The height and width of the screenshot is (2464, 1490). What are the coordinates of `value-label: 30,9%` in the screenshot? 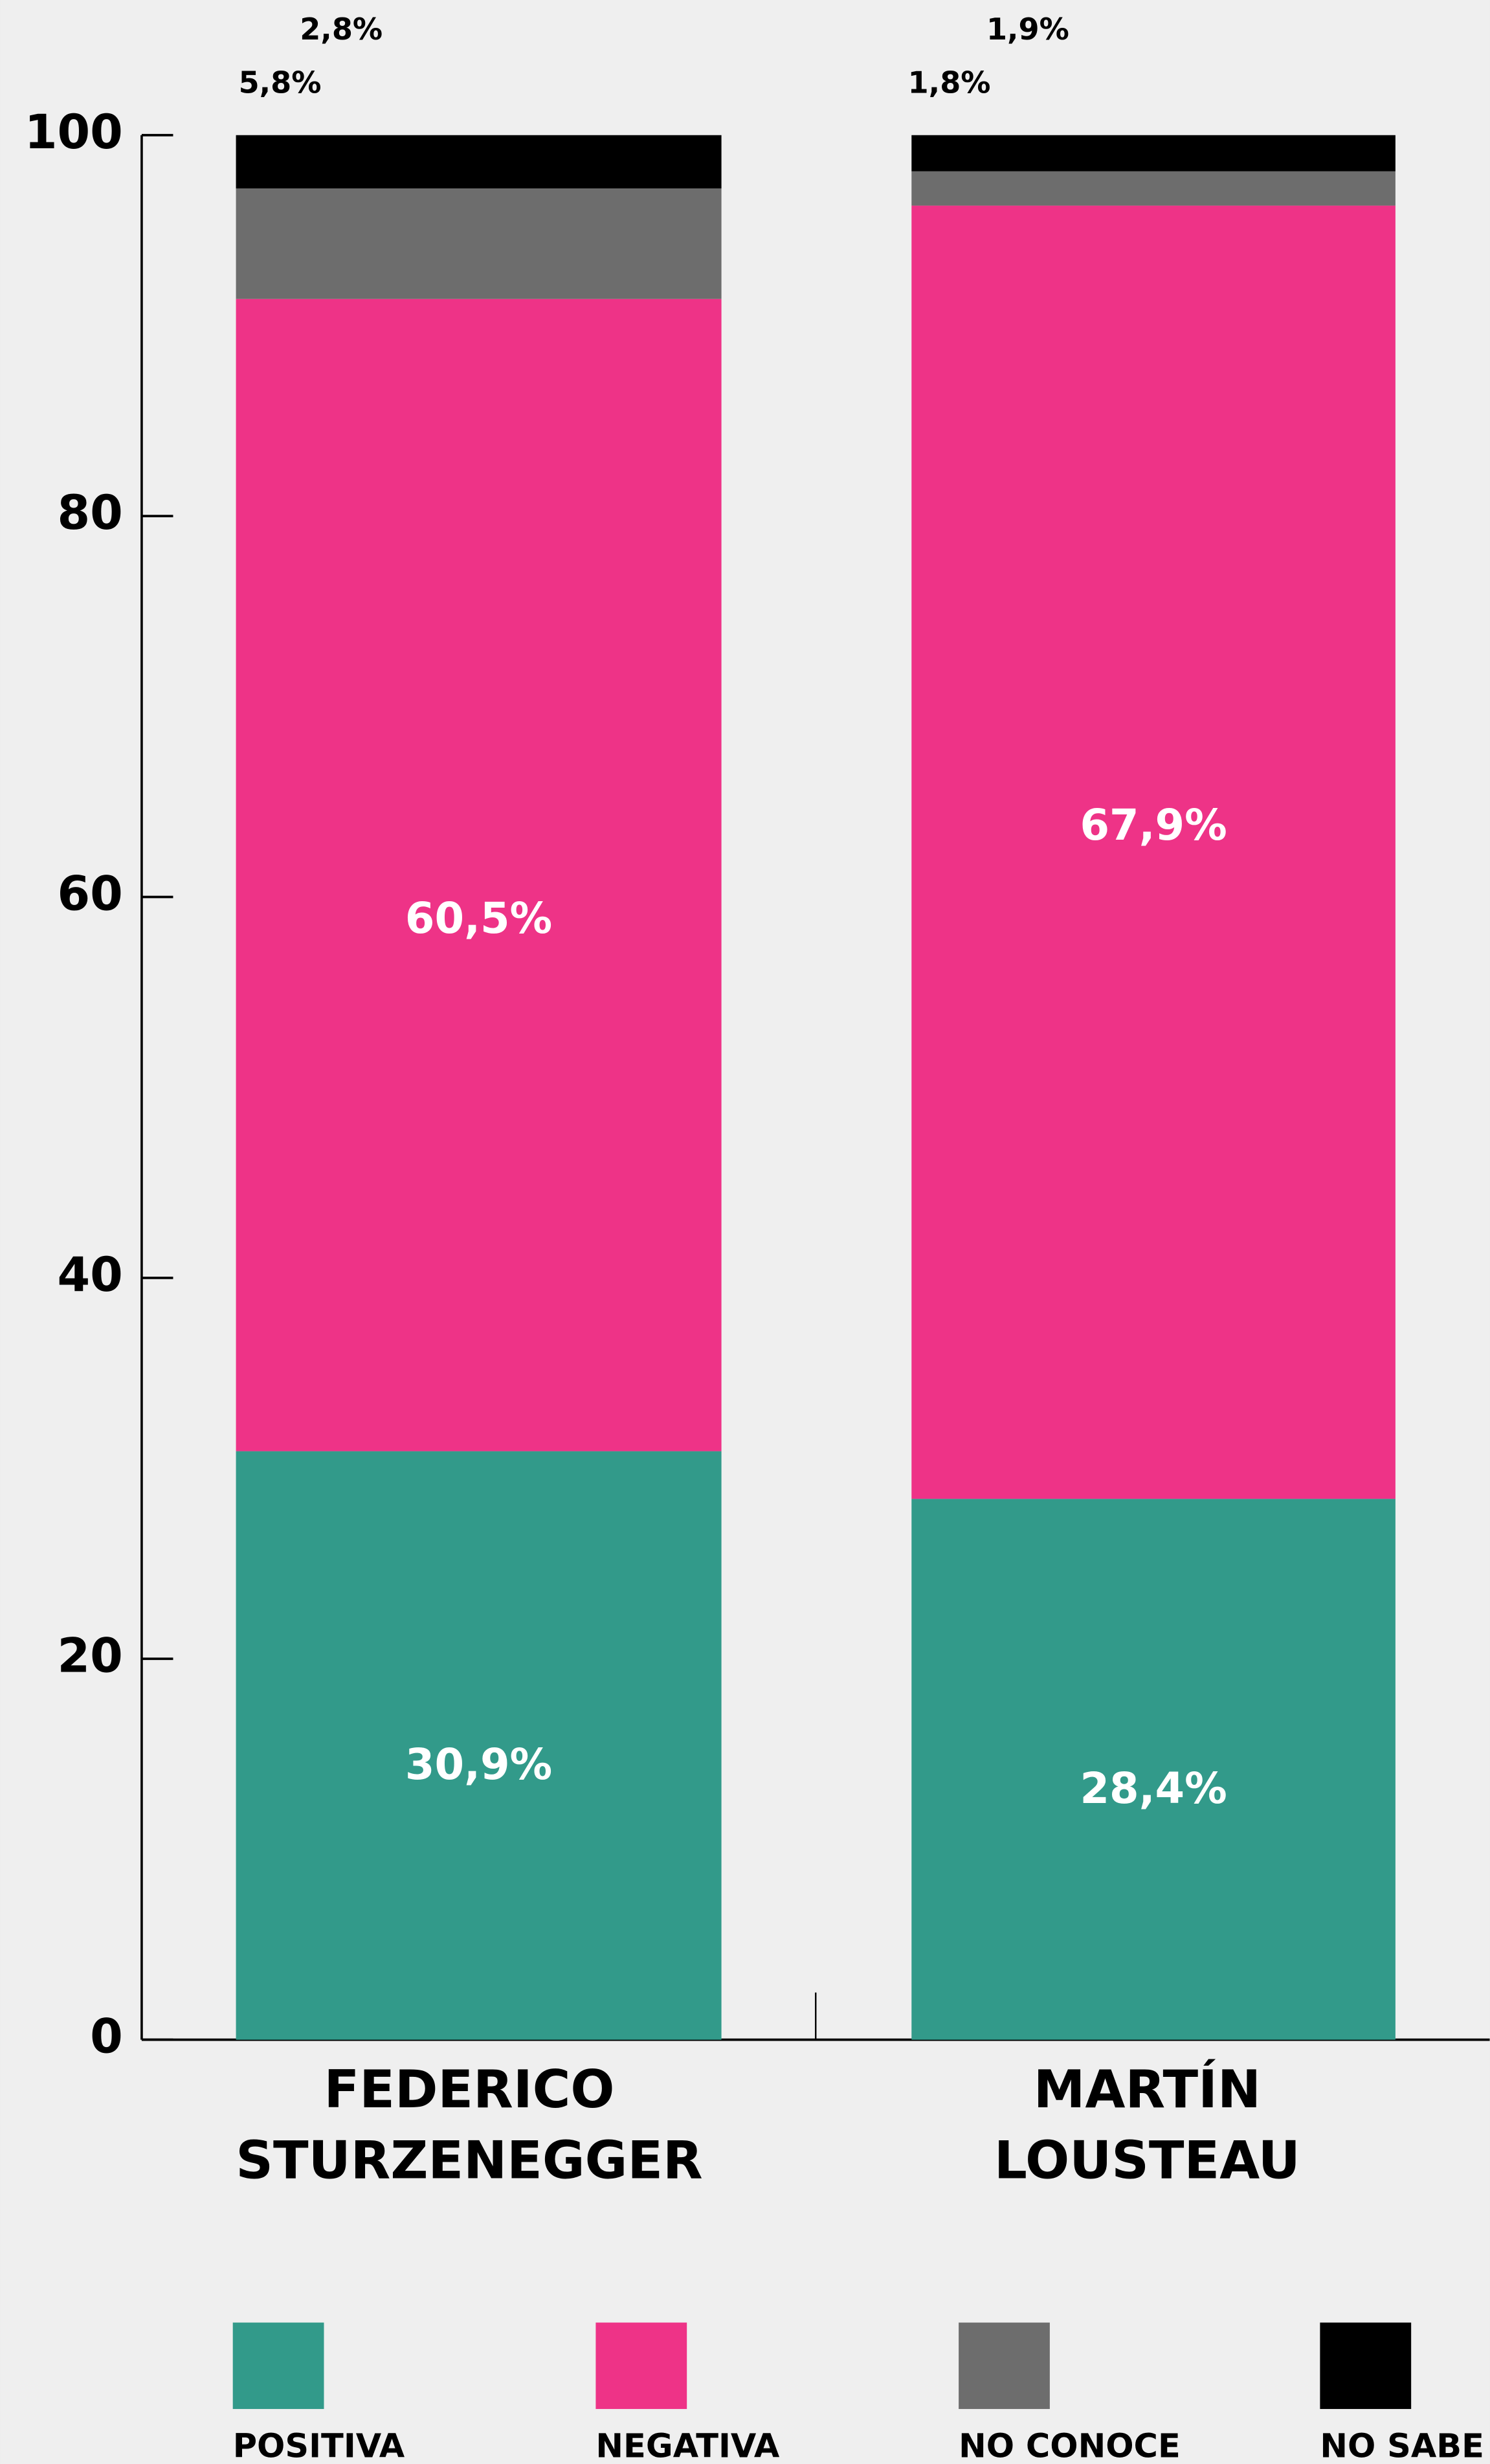 It's located at (479, 1764).